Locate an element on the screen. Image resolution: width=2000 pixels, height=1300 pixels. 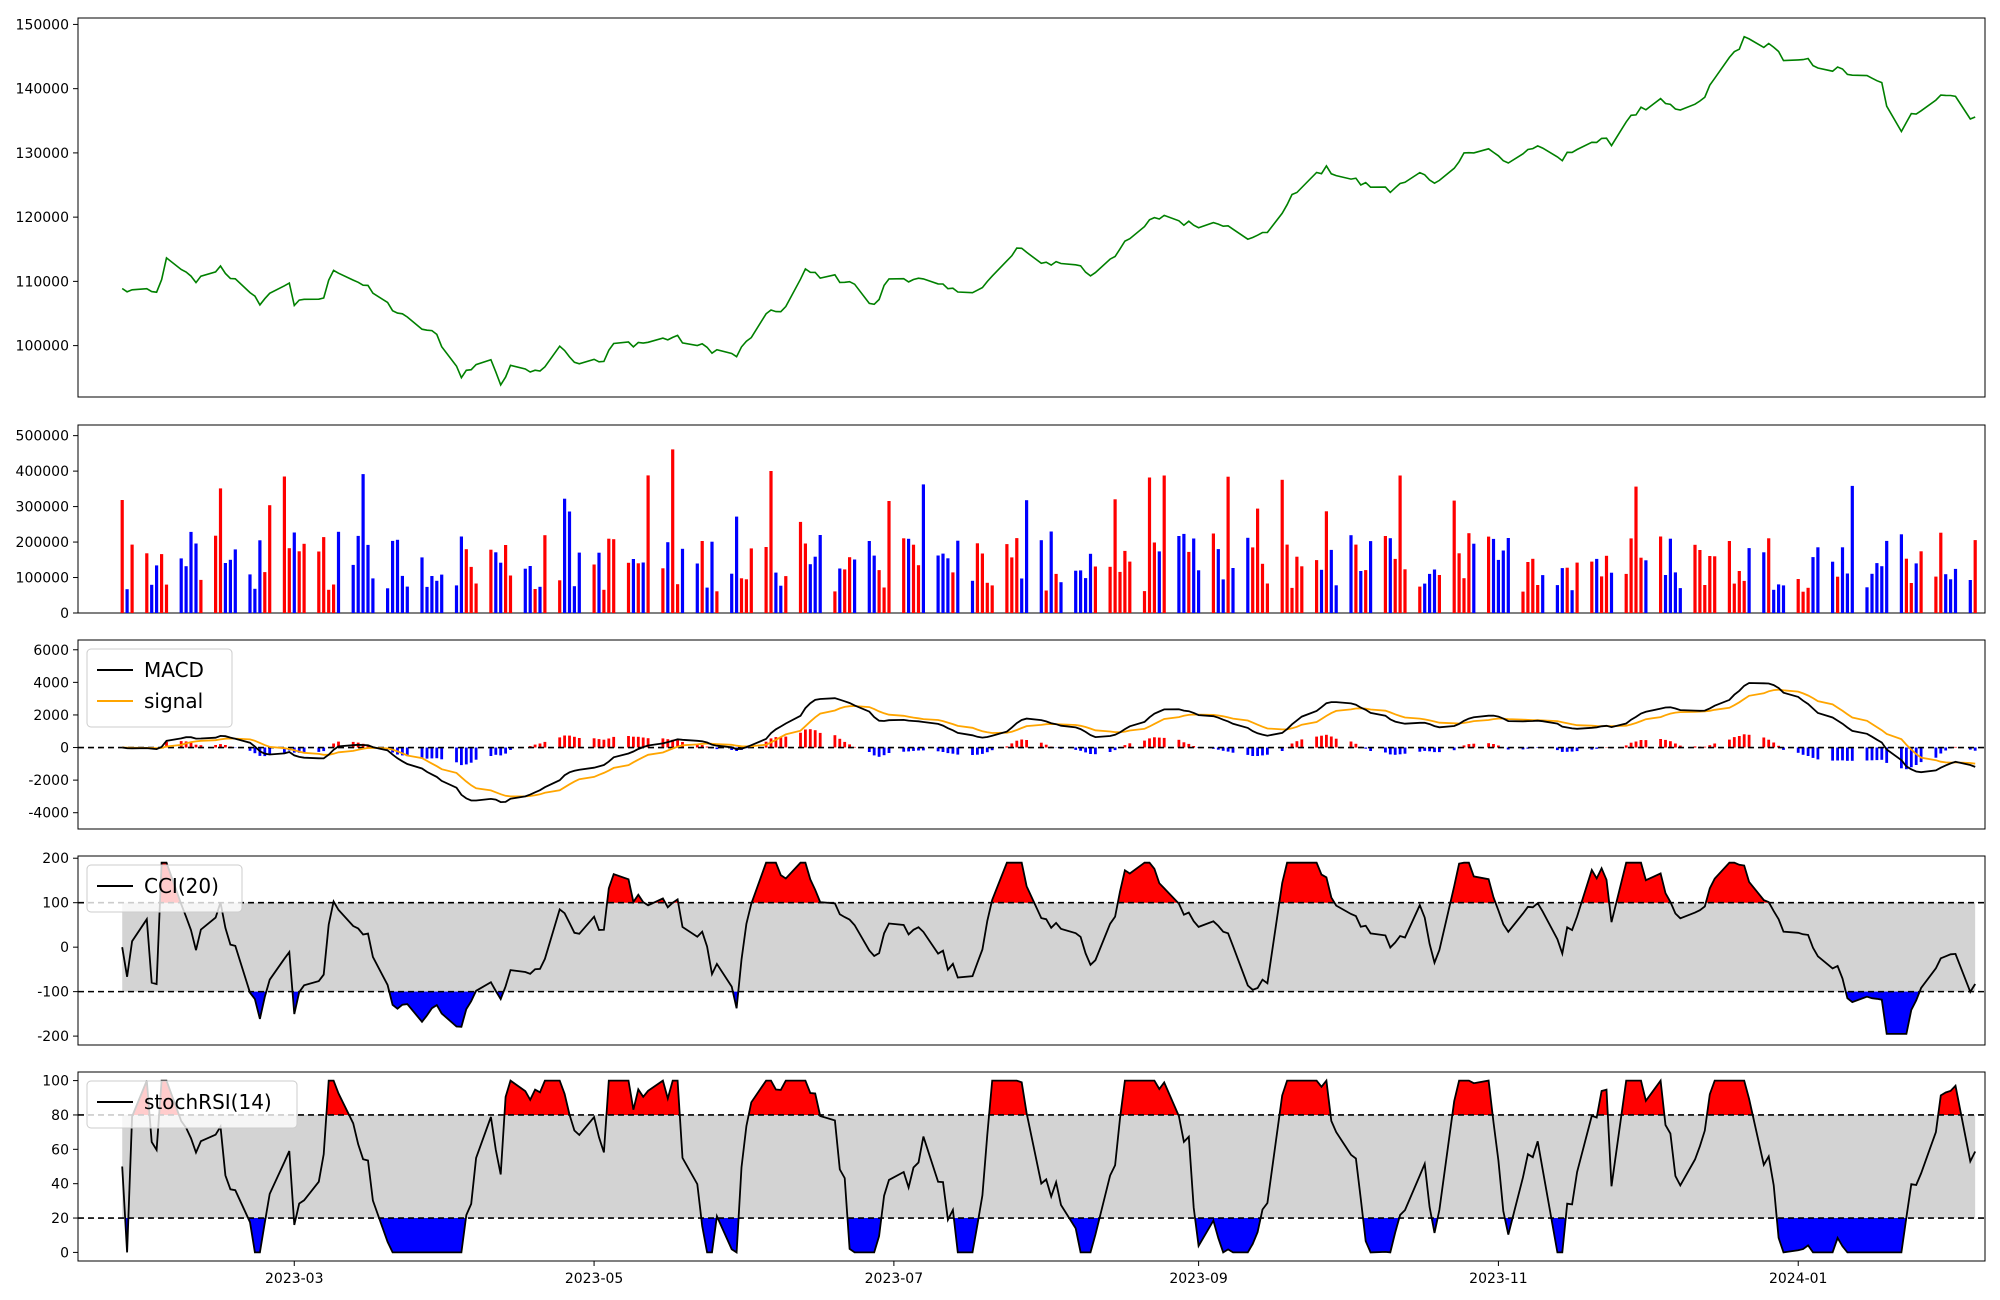
volume-ytick-label: 400000 is located at coordinates (42, 472).